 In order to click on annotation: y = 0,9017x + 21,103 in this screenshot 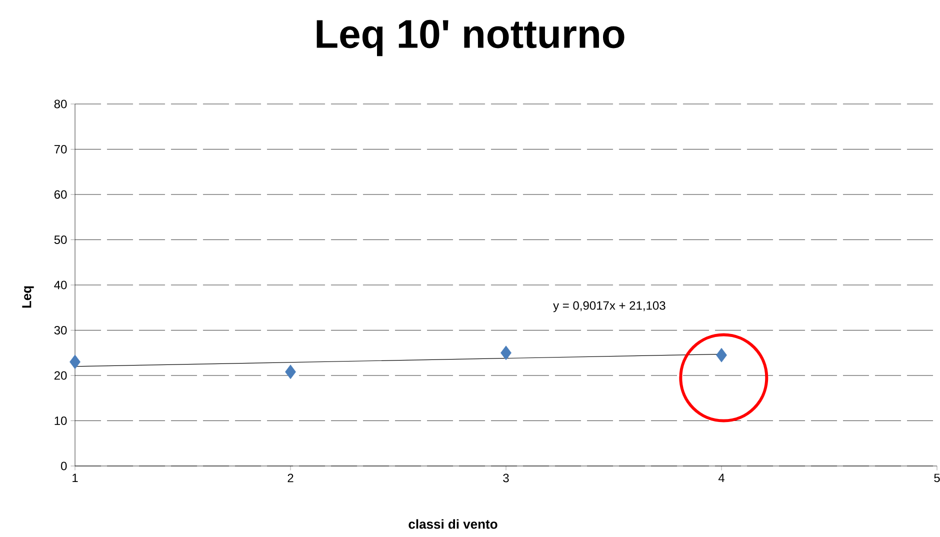, I will do `click(609, 306)`.